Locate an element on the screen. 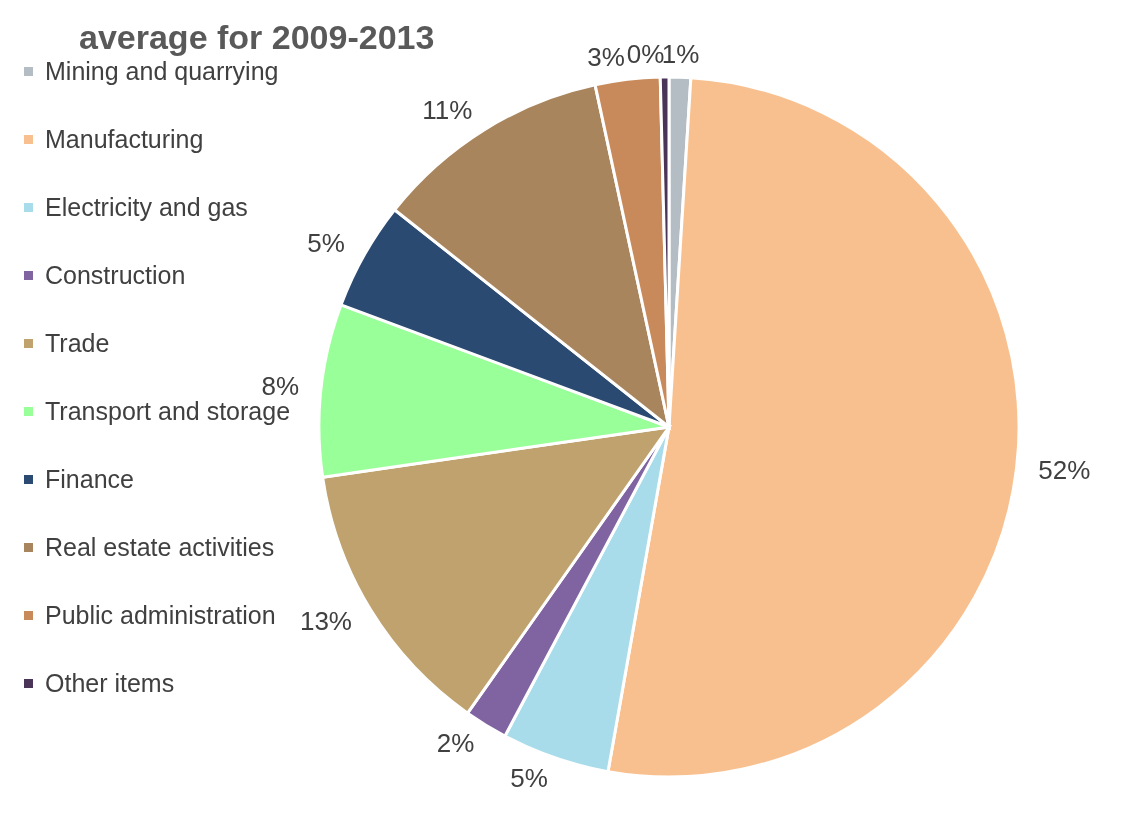 The width and height of the screenshot is (1130, 822). data-label: 52% is located at coordinates (1064, 470).